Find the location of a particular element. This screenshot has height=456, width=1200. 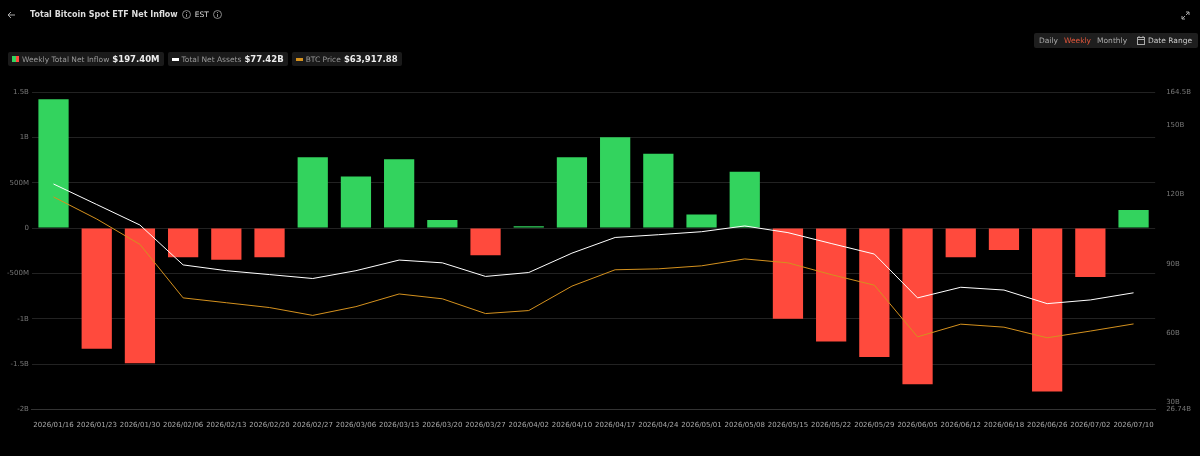

text: $77.42B is located at coordinates (264, 59).